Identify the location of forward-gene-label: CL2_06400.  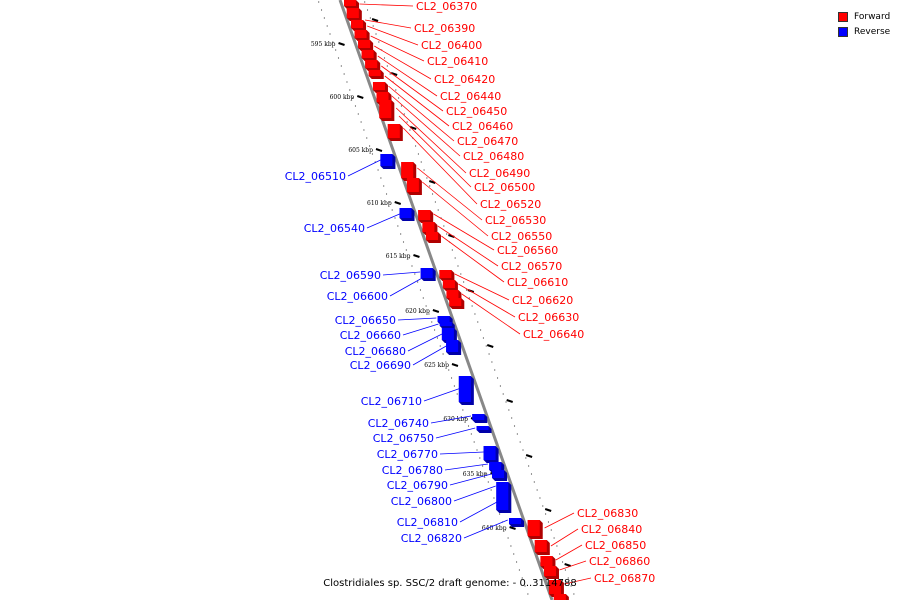
(451, 45).